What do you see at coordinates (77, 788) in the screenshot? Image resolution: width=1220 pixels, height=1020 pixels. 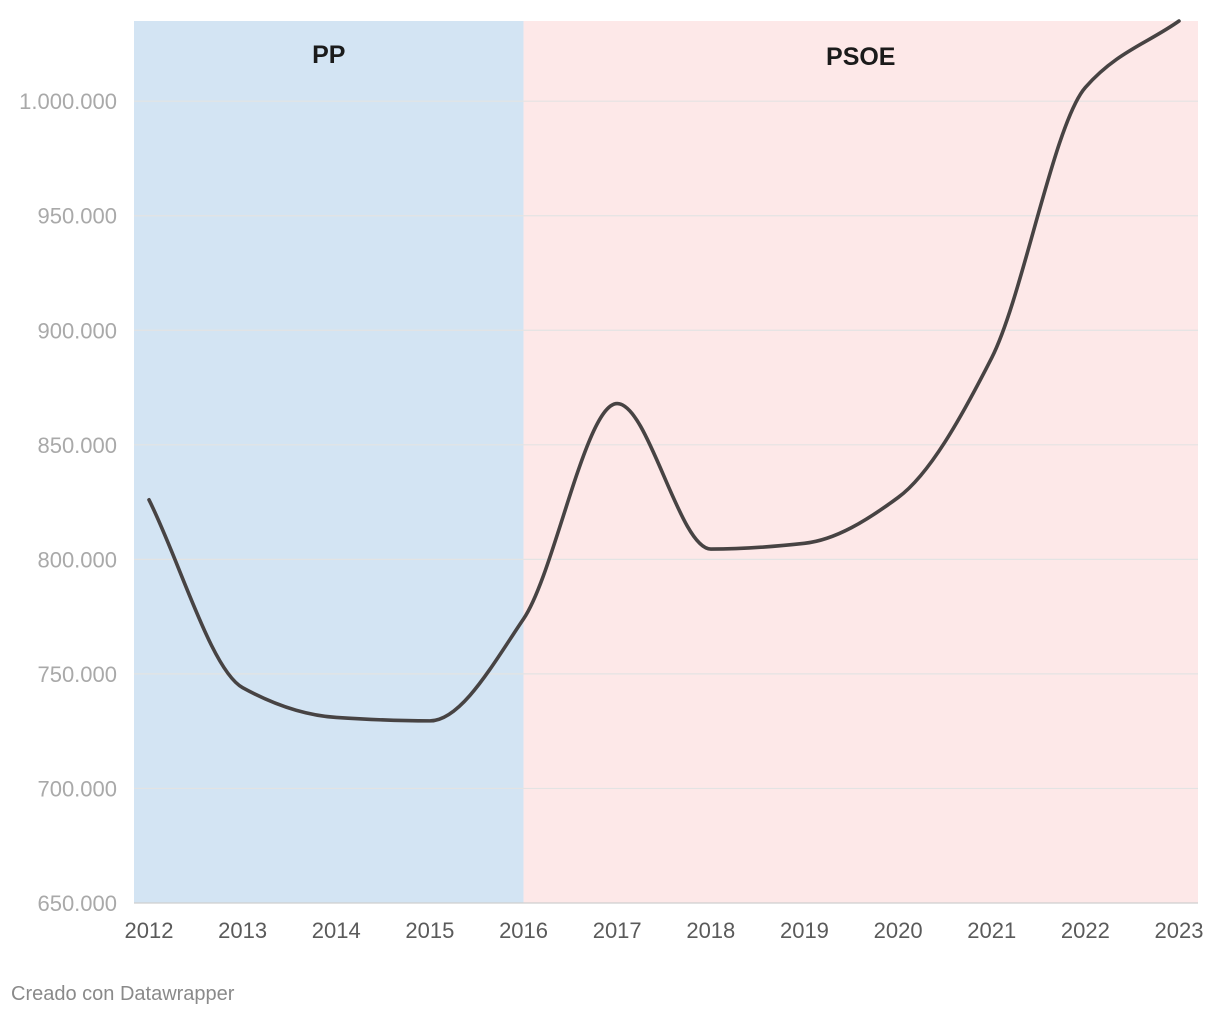 I see `y-tick-label: 700.000` at bounding box center [77, 788].